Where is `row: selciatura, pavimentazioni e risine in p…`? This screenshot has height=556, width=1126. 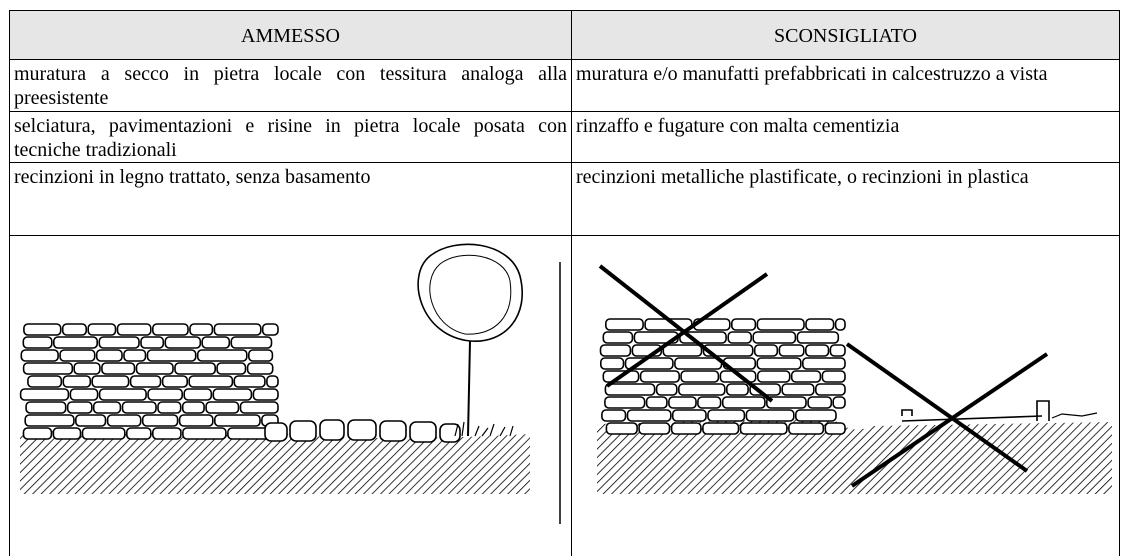 row: selciatura, pavimentazioni e risine in p… is located at coordinates (565, 137).